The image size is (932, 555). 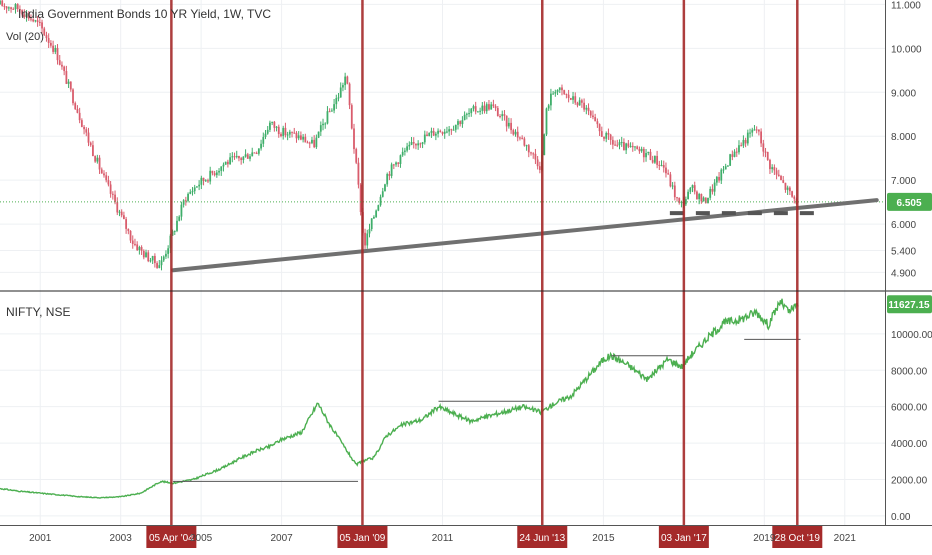 I want to click on bond-pane-subtitle: Vol (20), so click(x=25, y=37).